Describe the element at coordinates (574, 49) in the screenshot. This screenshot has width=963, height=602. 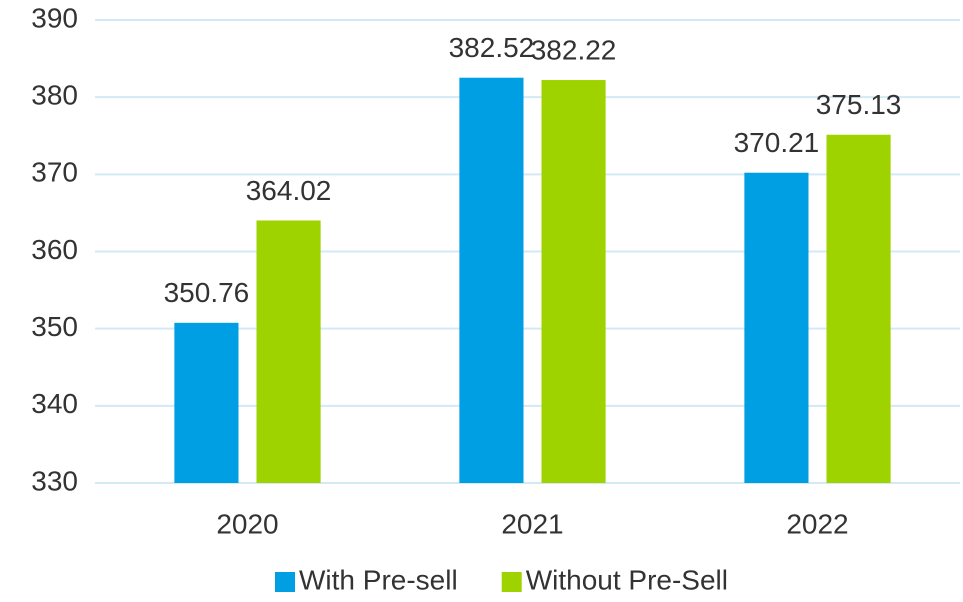
I see `data-label: 382.22` at that location.